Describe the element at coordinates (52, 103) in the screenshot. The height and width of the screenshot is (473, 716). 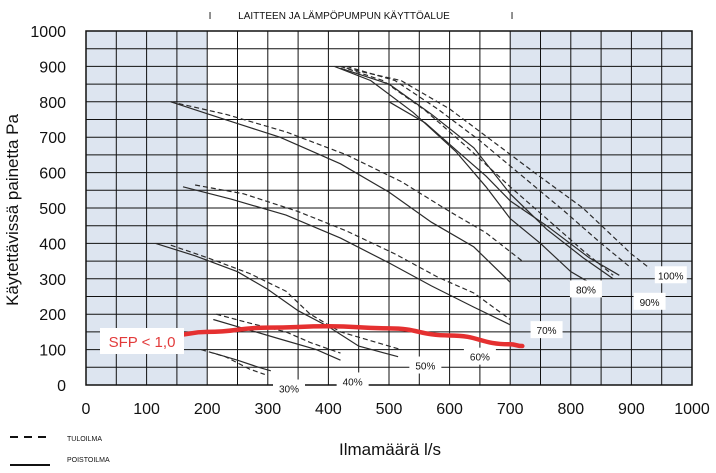
I see `y-tick-label: 800` at that location.